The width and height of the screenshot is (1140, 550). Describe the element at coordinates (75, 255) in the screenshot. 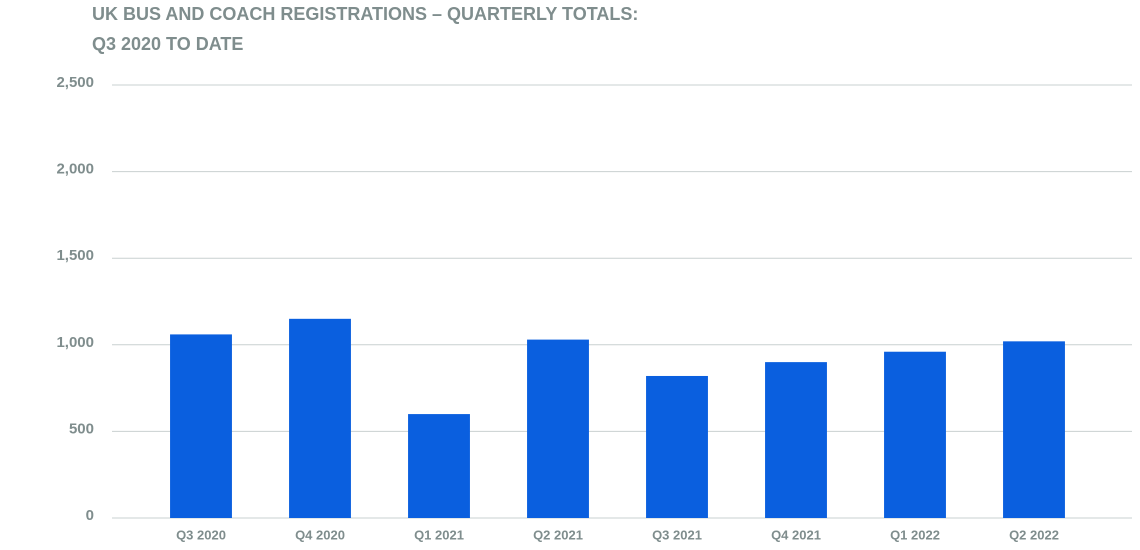

I see `y-tick-label: 1,500` at that location.